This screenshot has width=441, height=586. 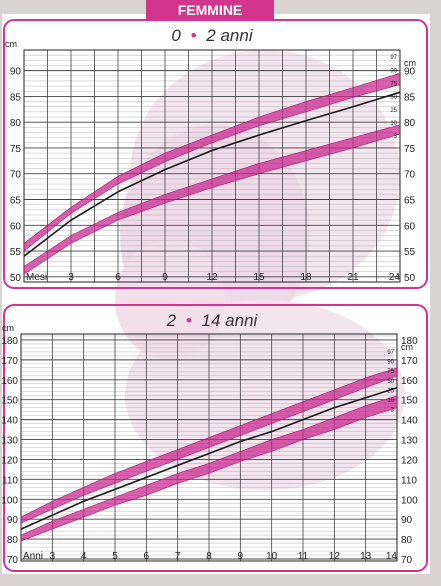 I want to click on x-tick-label: 12, so click(x=335, y=556).